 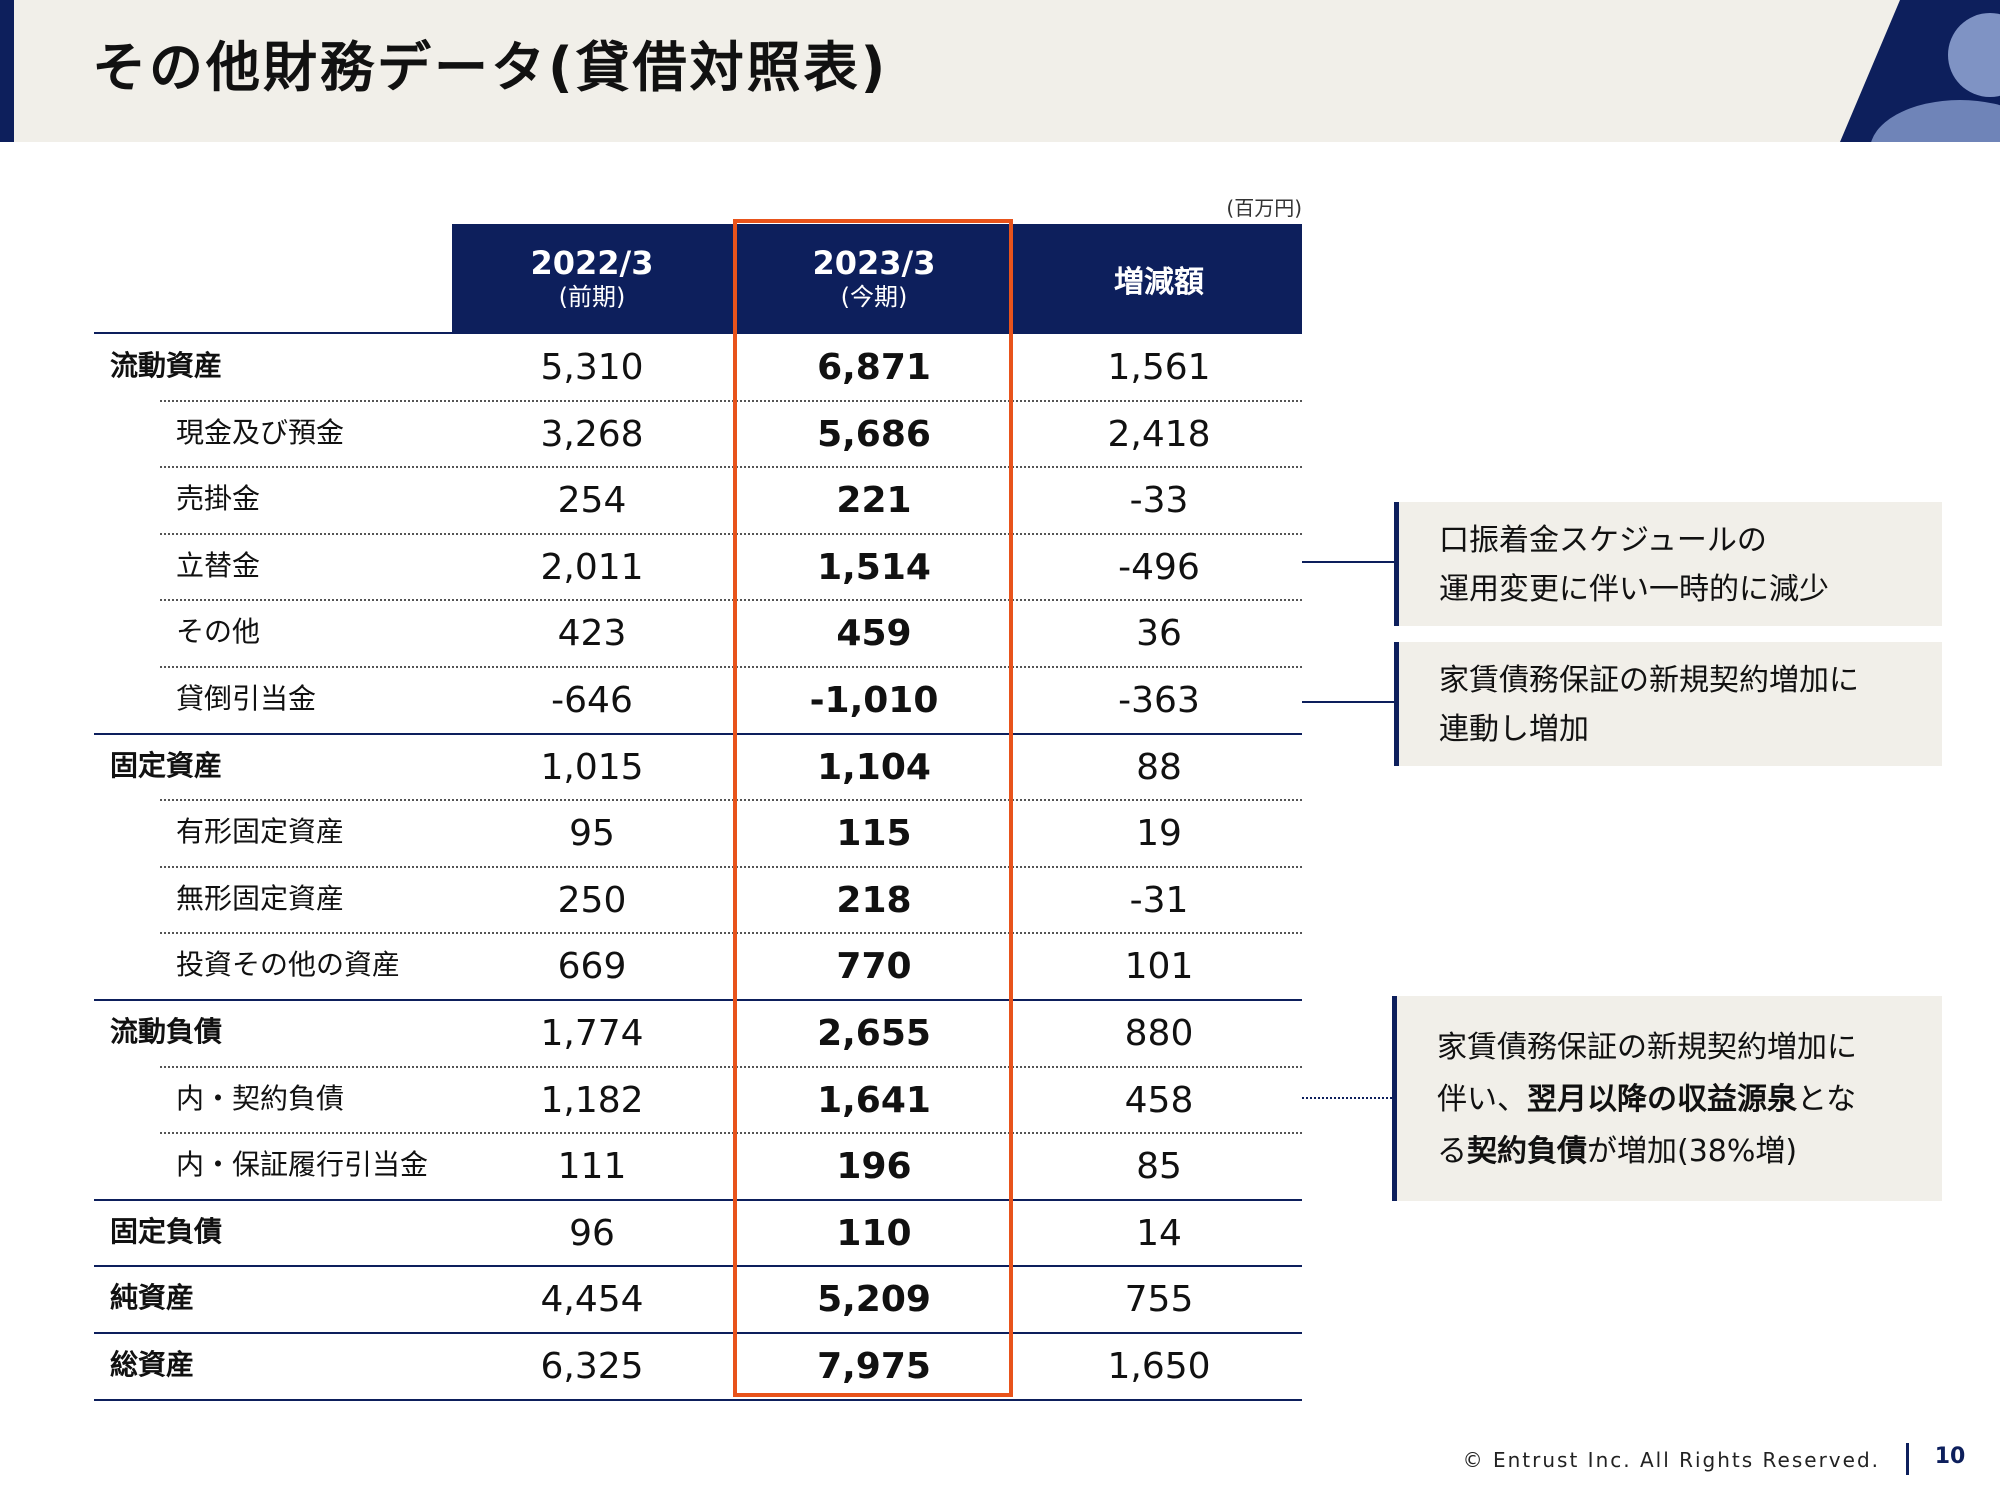 I want to click on table-row: 固定資産 1,015 1,104 88, so click(x=698, y=767).